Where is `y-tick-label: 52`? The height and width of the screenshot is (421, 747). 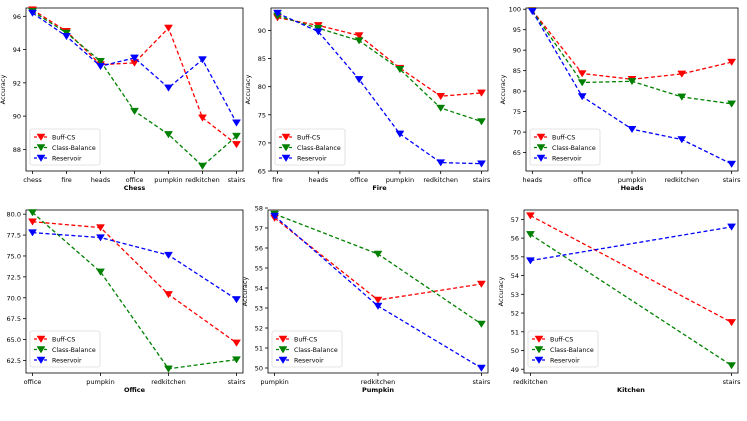
y-tick-label: 52 is located at coordinates (515, 314).